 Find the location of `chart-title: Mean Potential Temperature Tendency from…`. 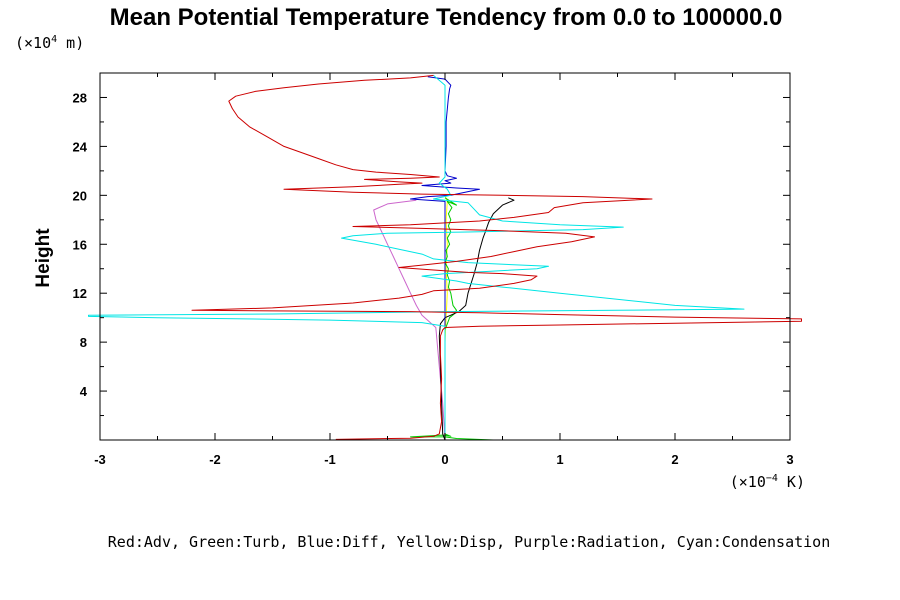

chart-title: Mean Potential Temperature Tendency from… is located at coordinates (446, 17).